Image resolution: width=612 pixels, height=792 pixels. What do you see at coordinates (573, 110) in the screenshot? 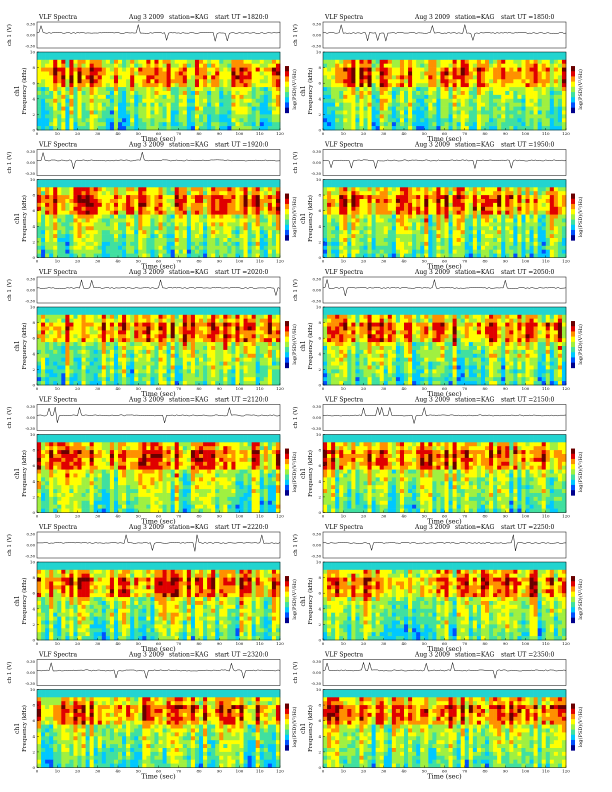
I see `colorbar-swatch` at bounding box center [573, 110].